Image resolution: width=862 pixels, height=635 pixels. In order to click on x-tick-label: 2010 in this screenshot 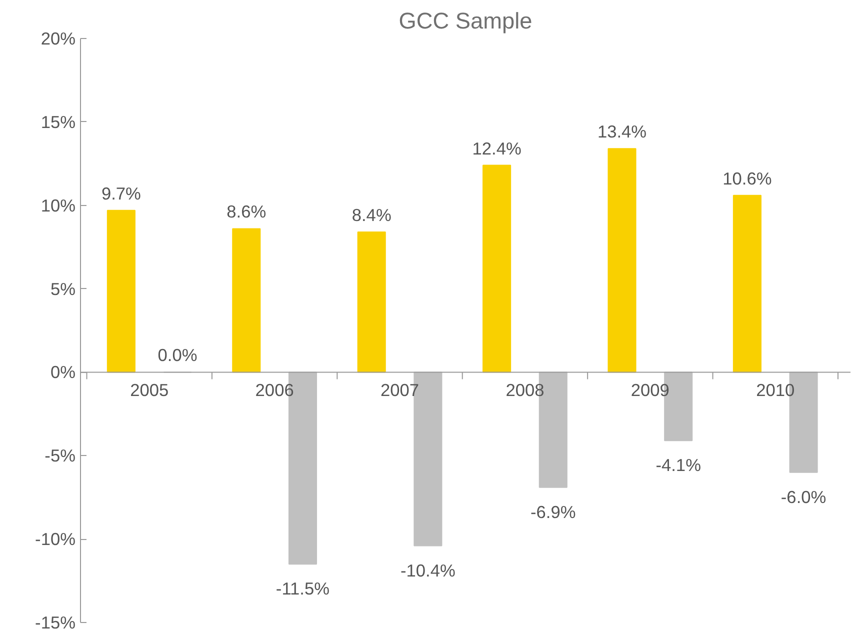, I will do `click(775, 390)`.